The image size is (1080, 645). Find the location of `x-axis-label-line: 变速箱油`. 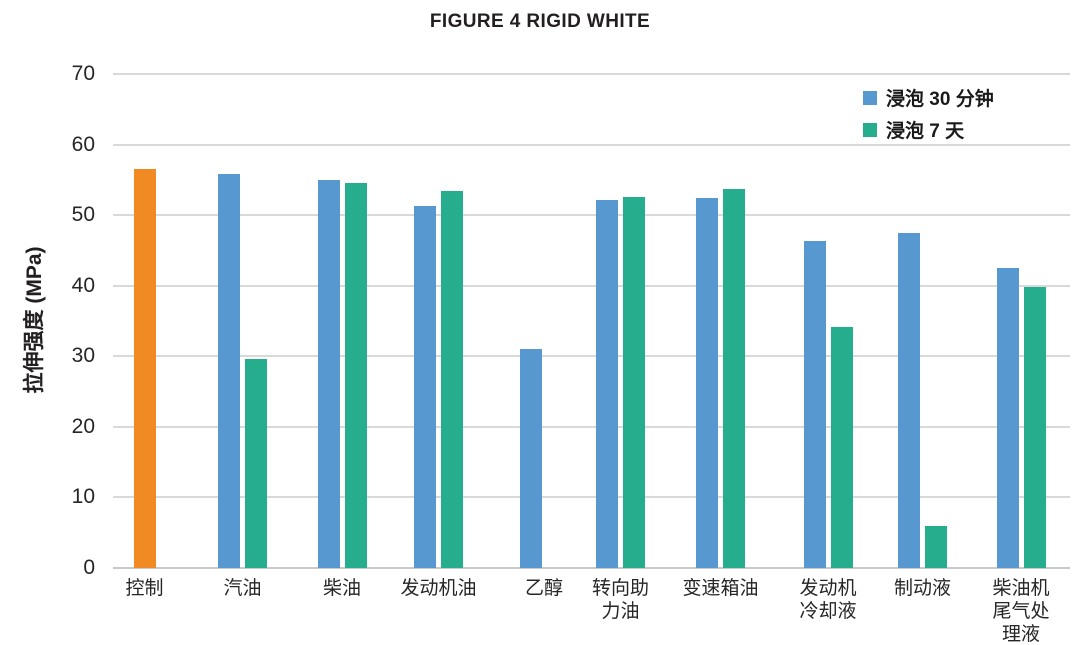

x-axis-label-line: 变速箱油 is located at coordinates (720, 588).